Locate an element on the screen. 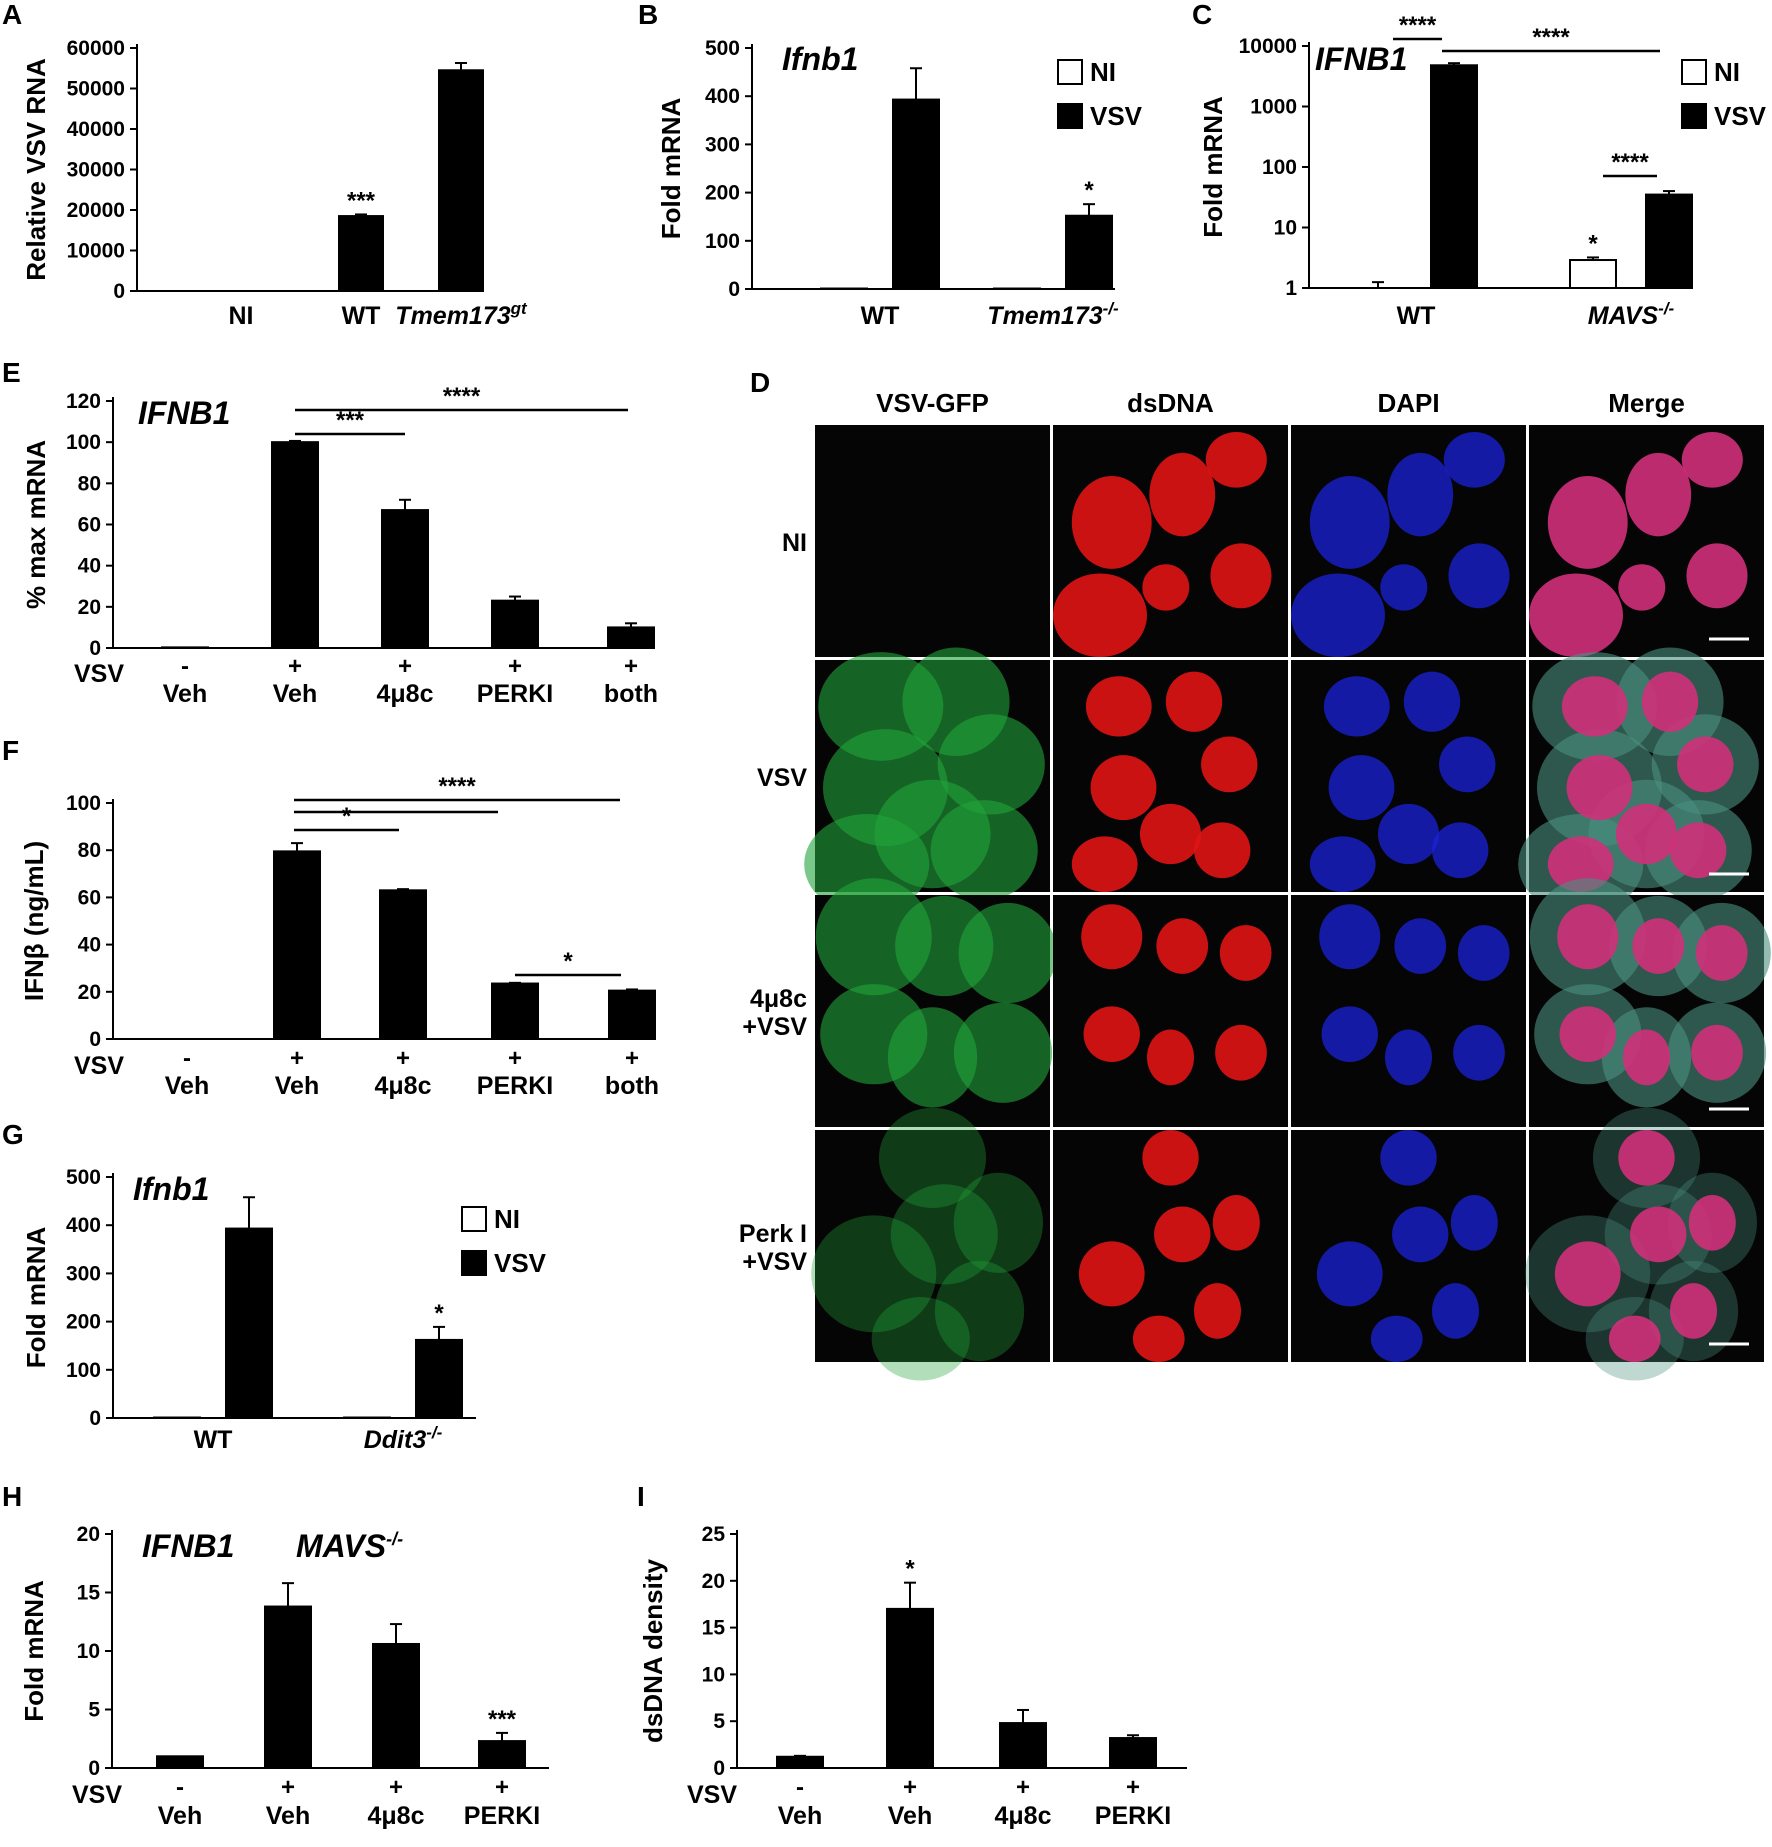  row-label: +VSV is located at coordinates (774, 1262).